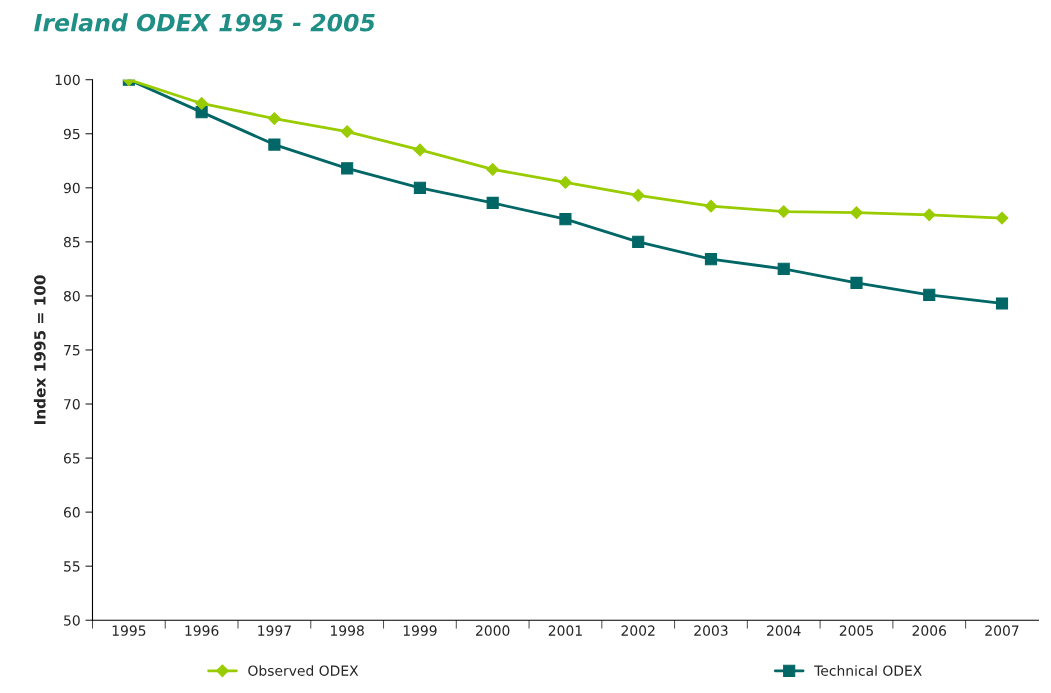  I want to click on x-tick-label: 2007, so click(1002, 630).